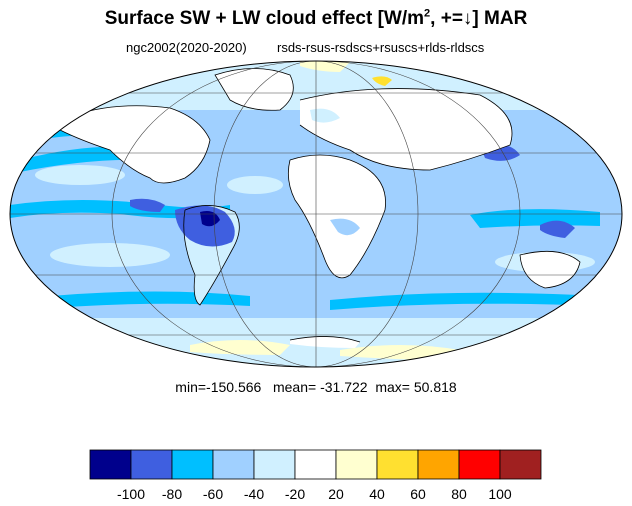 The width and height of the screenshot is (632, 506). I want to click on title-text: Surface SW + LW cloud effect [W/m, so click(264, 18).